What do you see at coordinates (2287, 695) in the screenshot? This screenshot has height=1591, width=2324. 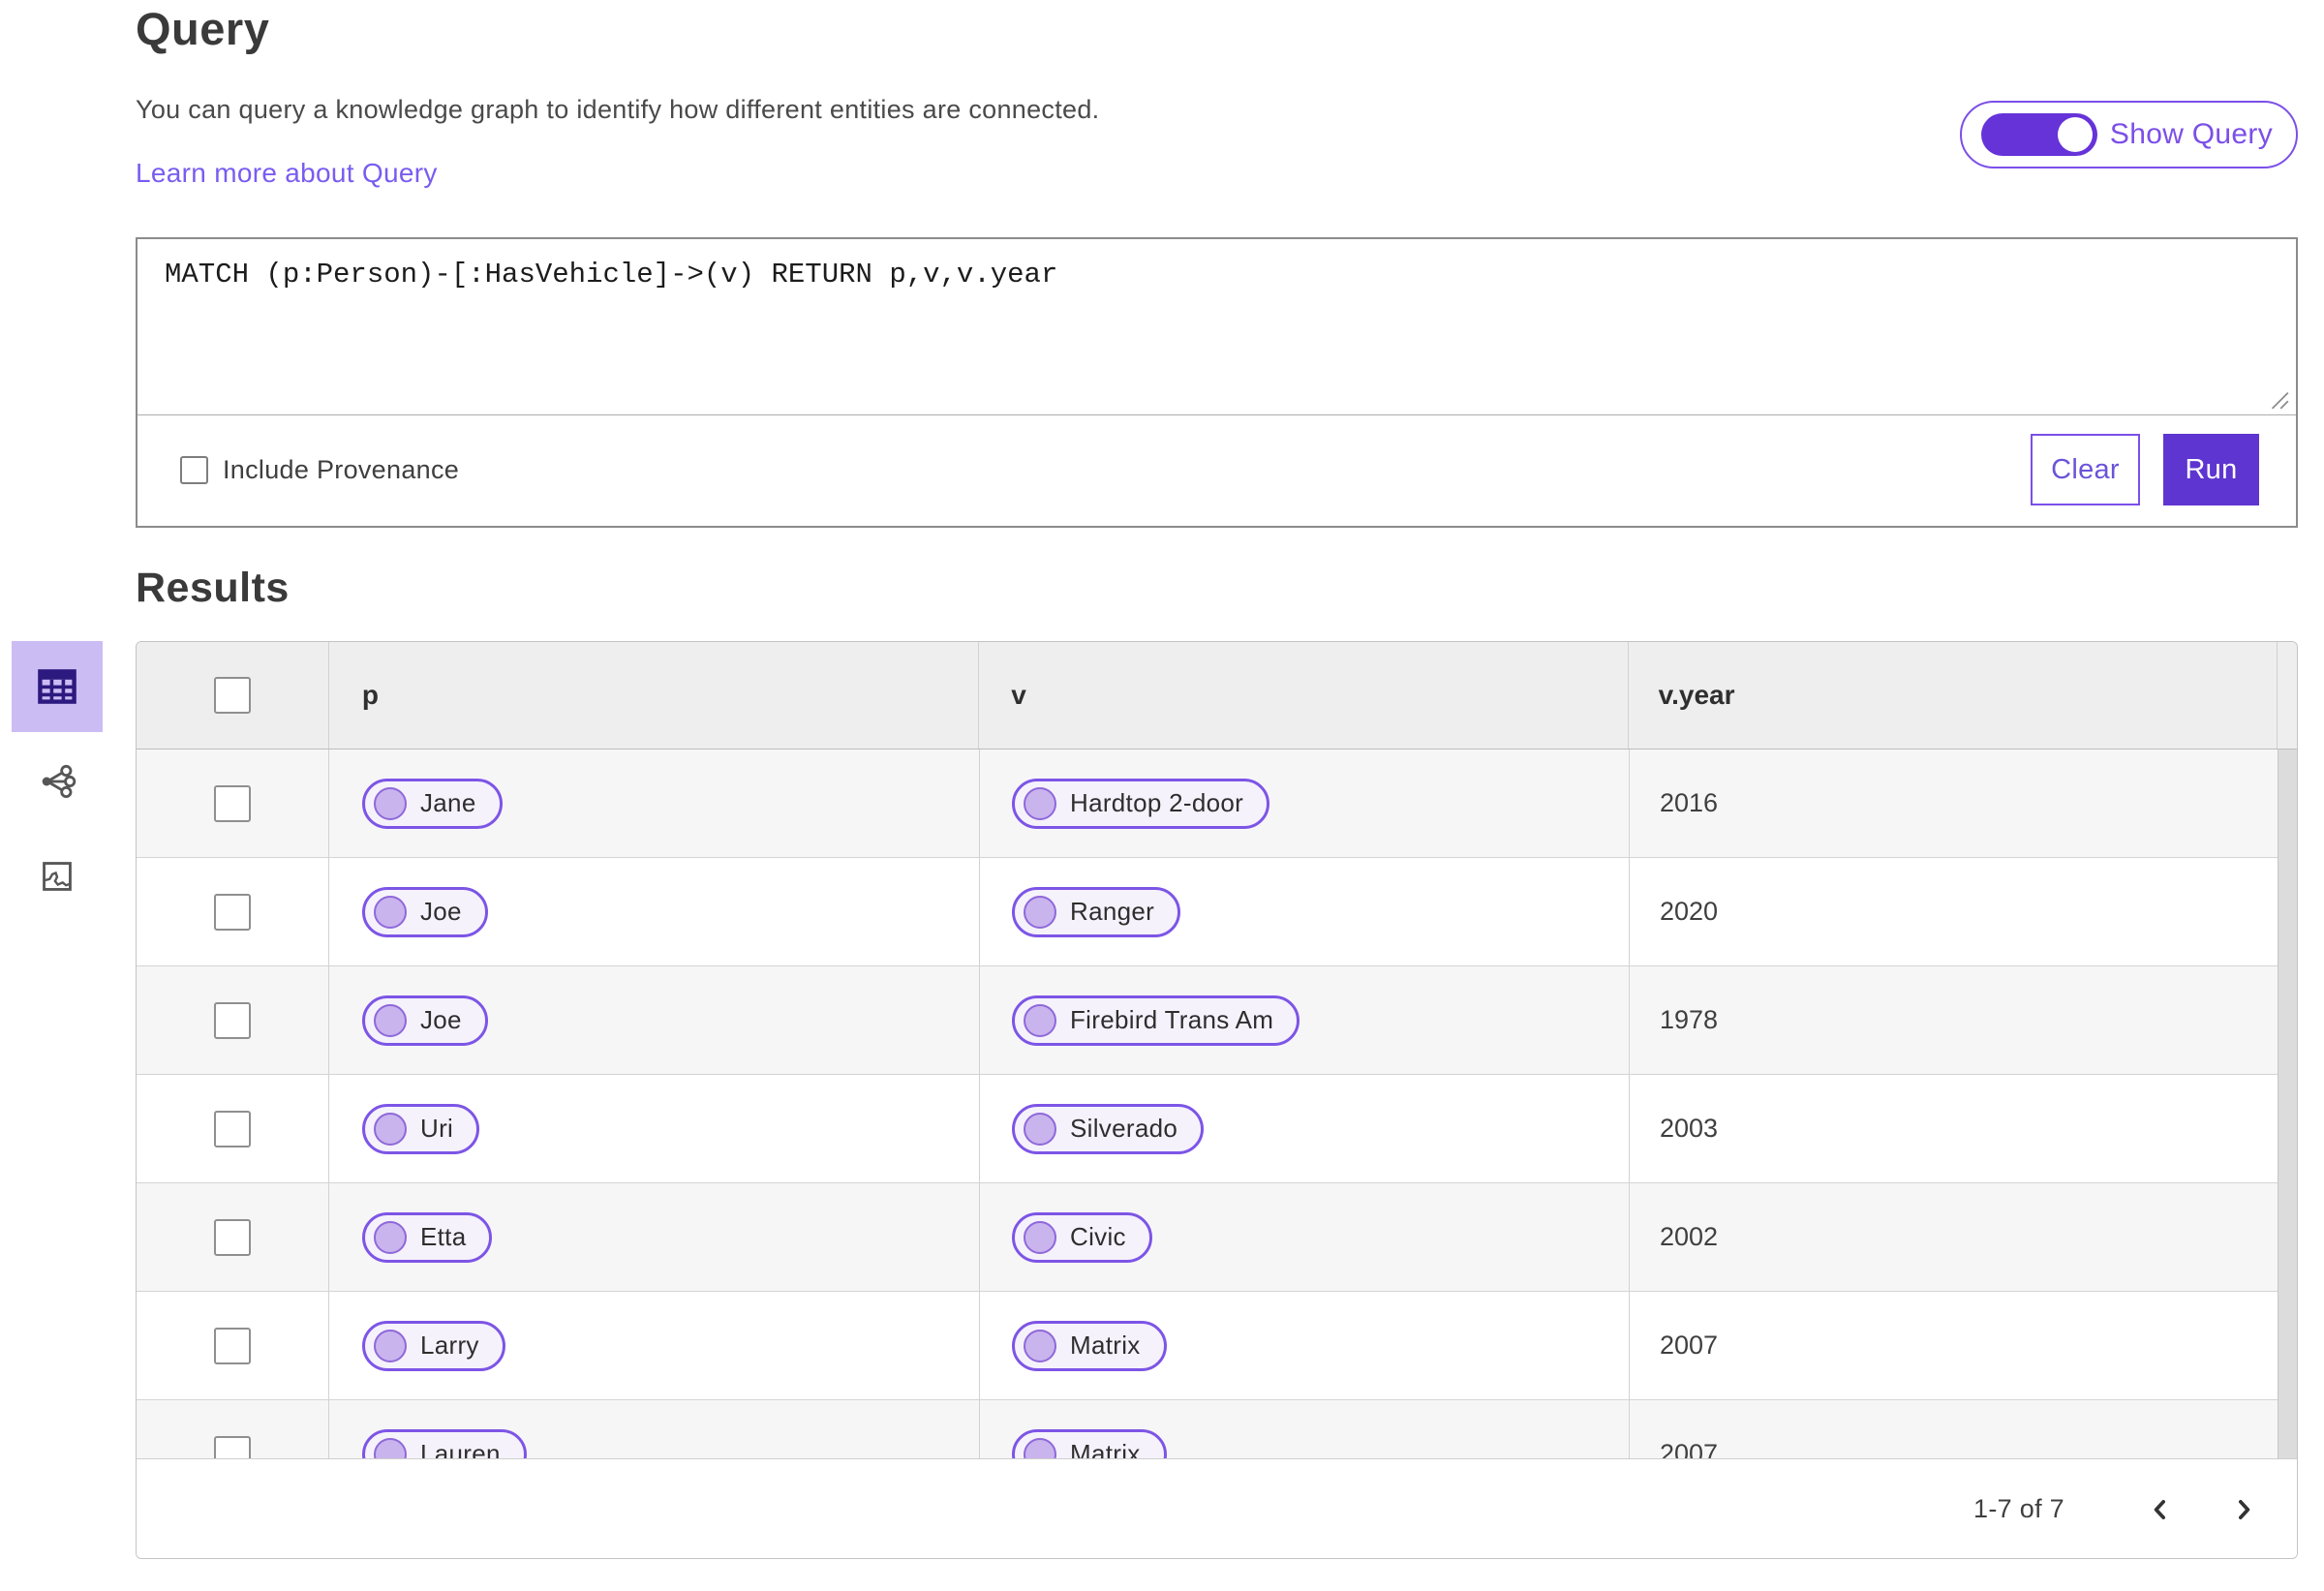 I see `scrollbar-spacer` at bounding box center [2287, 695].